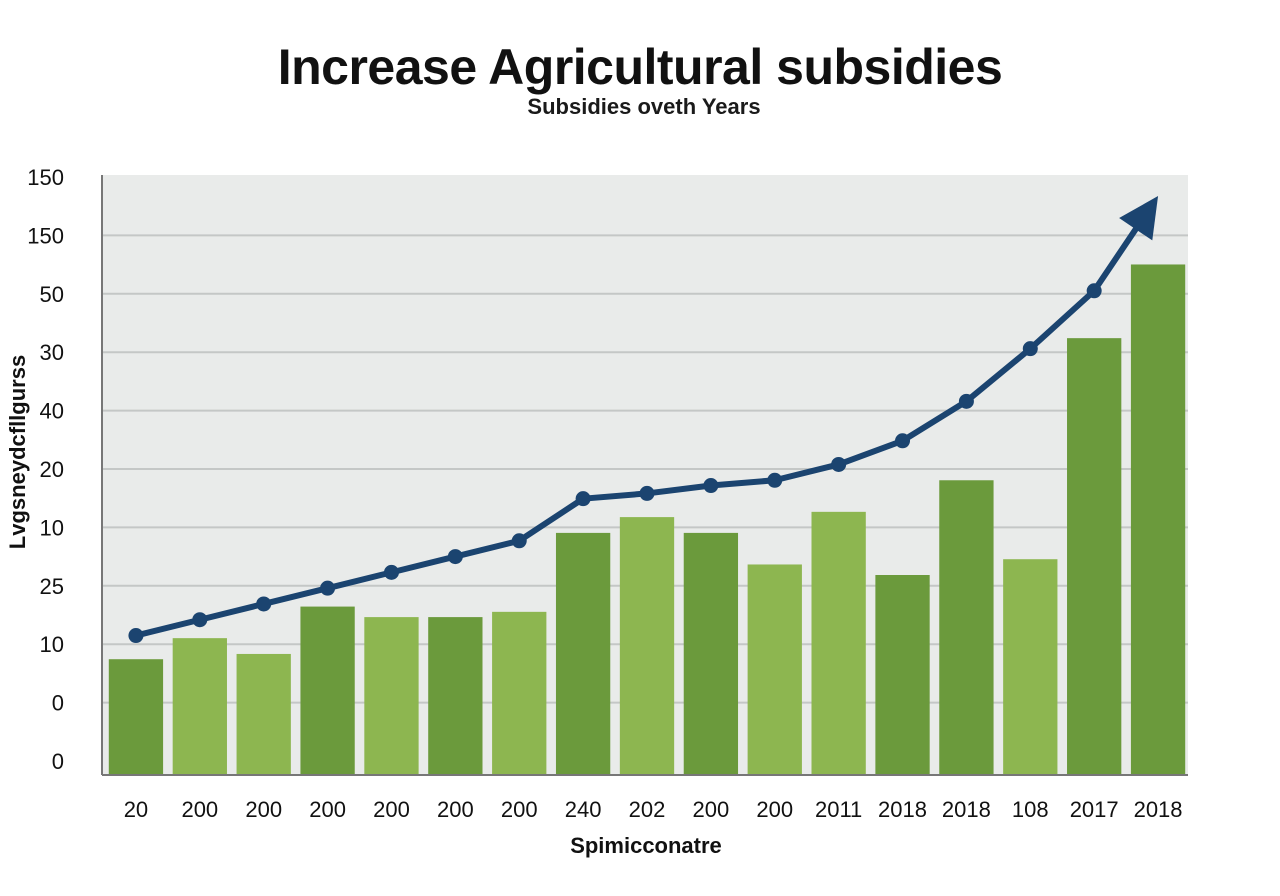  I want to click on y-tick-label: 30, so click(52, 352).